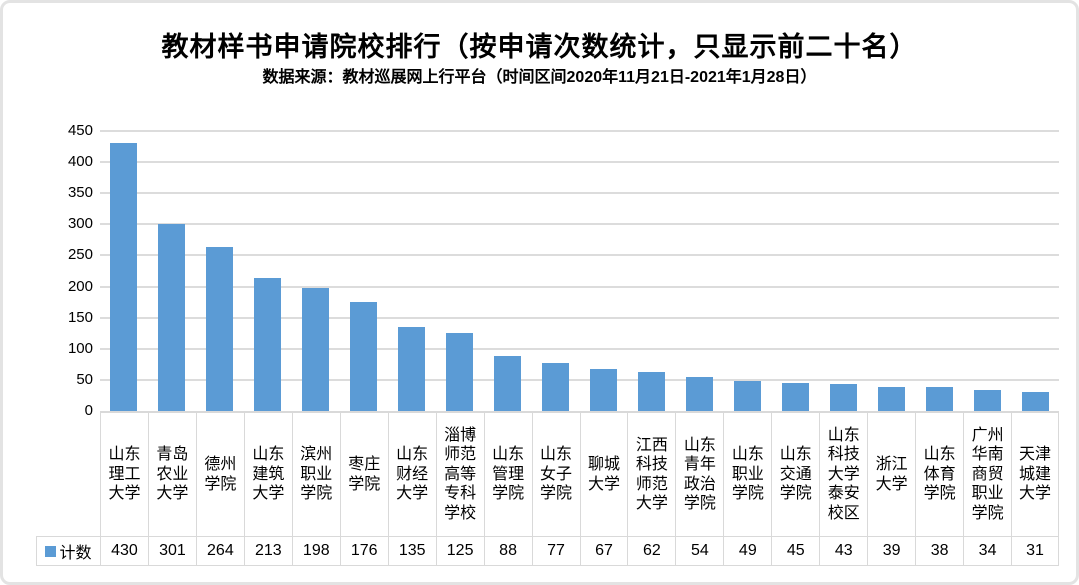 The image size is (1079, 585). Describe the element at coordinates (171, 474) in the screenshot. I see `category-label: 青岛 农业 大学` at that location.